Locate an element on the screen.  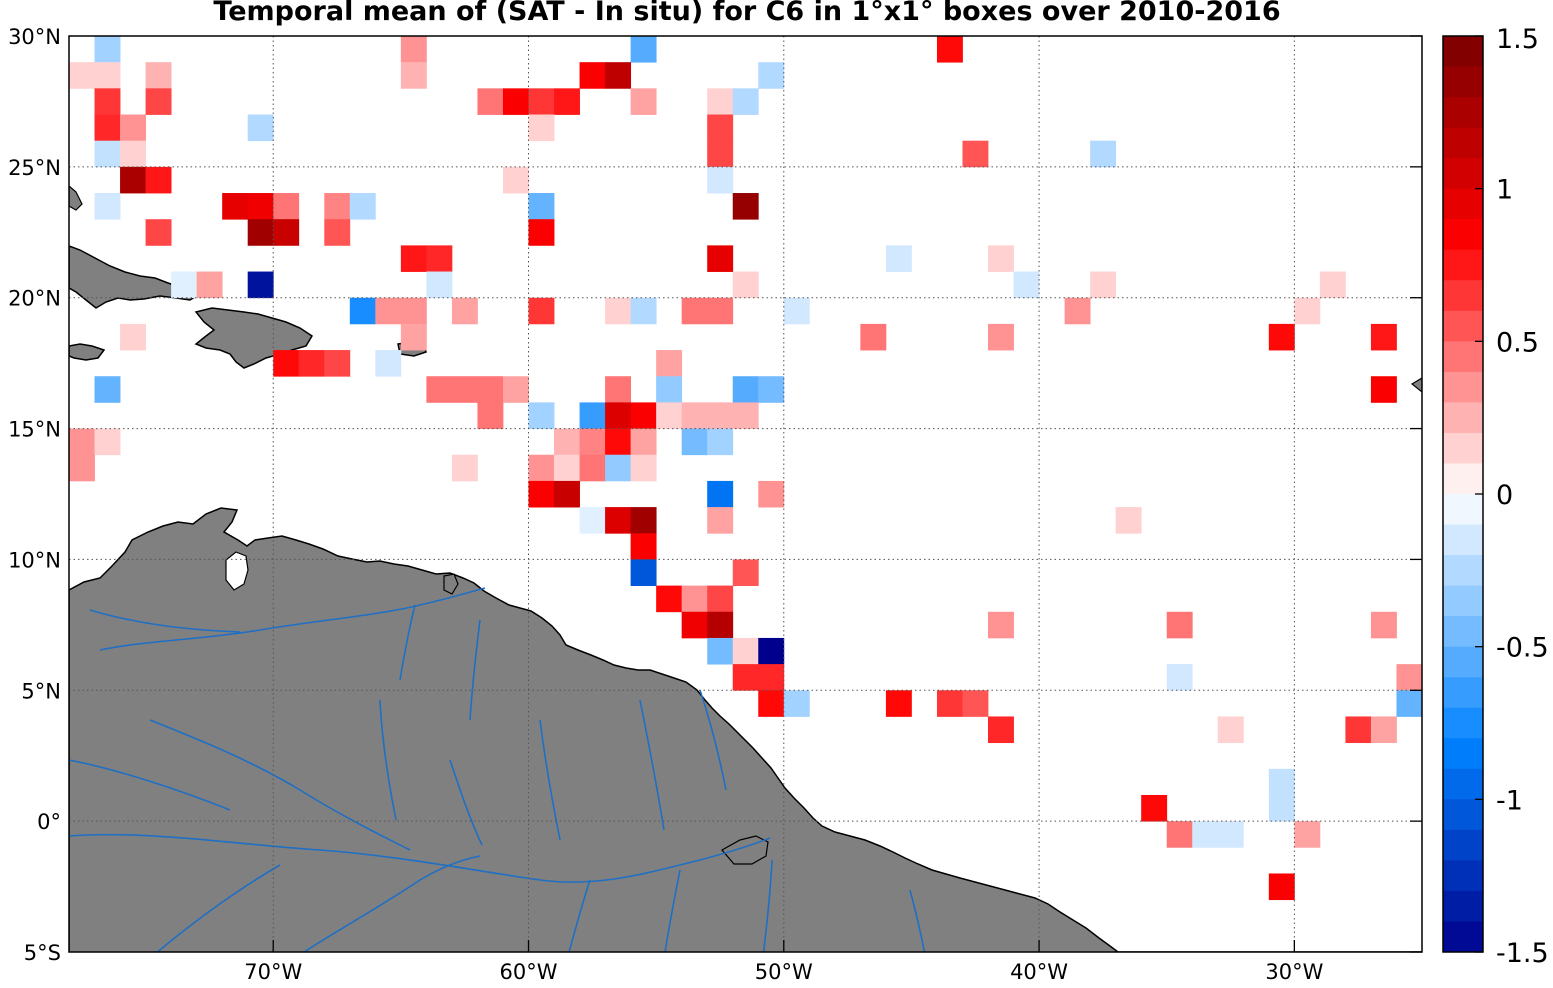
essequibo-river is located at coordinates (475, 670).